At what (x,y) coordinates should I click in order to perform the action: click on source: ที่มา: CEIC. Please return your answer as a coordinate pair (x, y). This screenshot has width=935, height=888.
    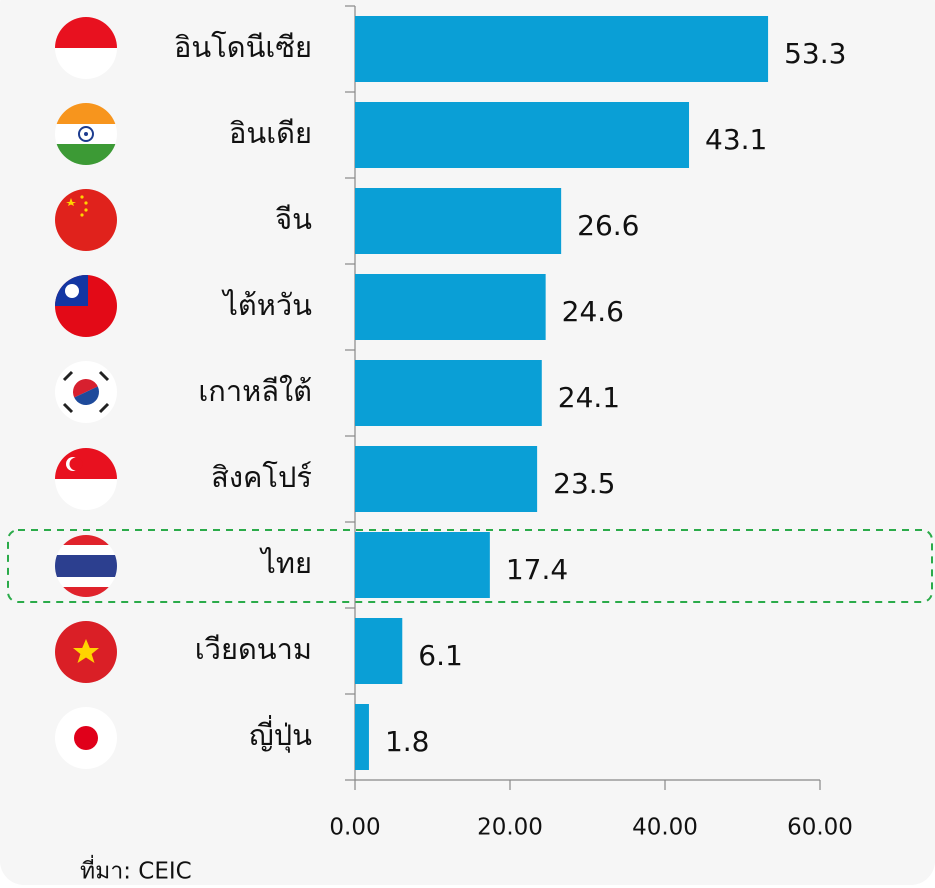
    Looking at the image, I should click on (136, 870).